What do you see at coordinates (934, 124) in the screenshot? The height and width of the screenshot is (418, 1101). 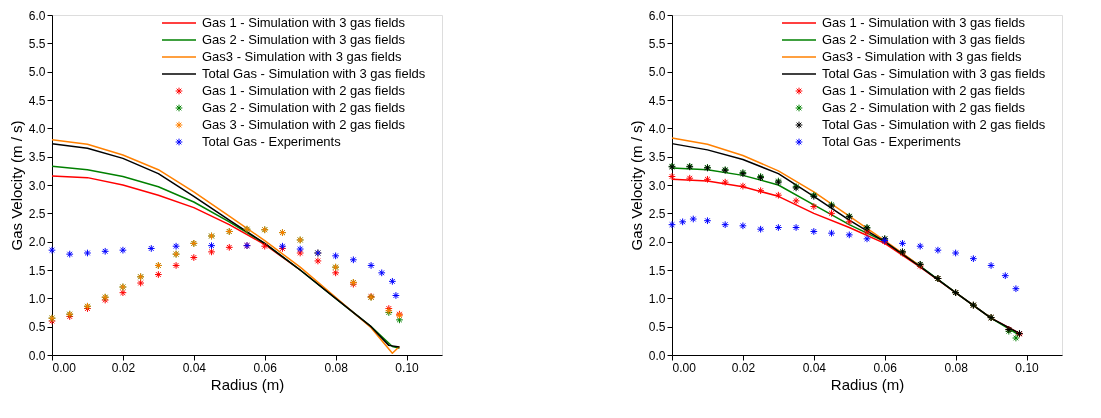 I see `legend-label: Total Gas - Simulation with 2 gas fields` at bounding box center [934, 124].